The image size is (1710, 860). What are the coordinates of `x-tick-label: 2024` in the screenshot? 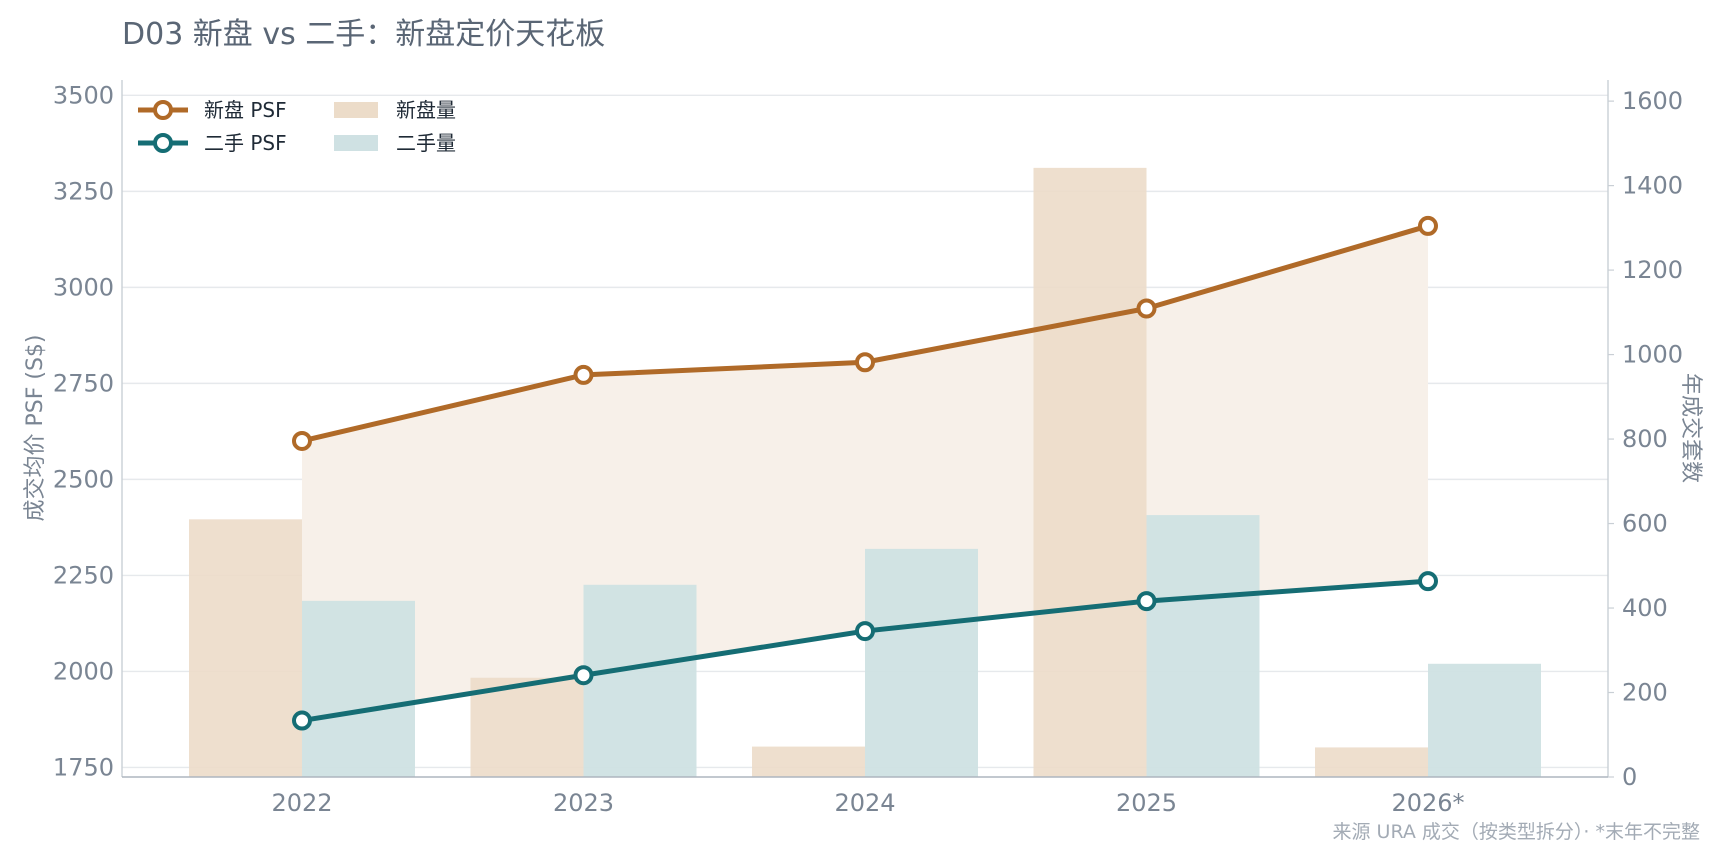 It's located at (864, 803).